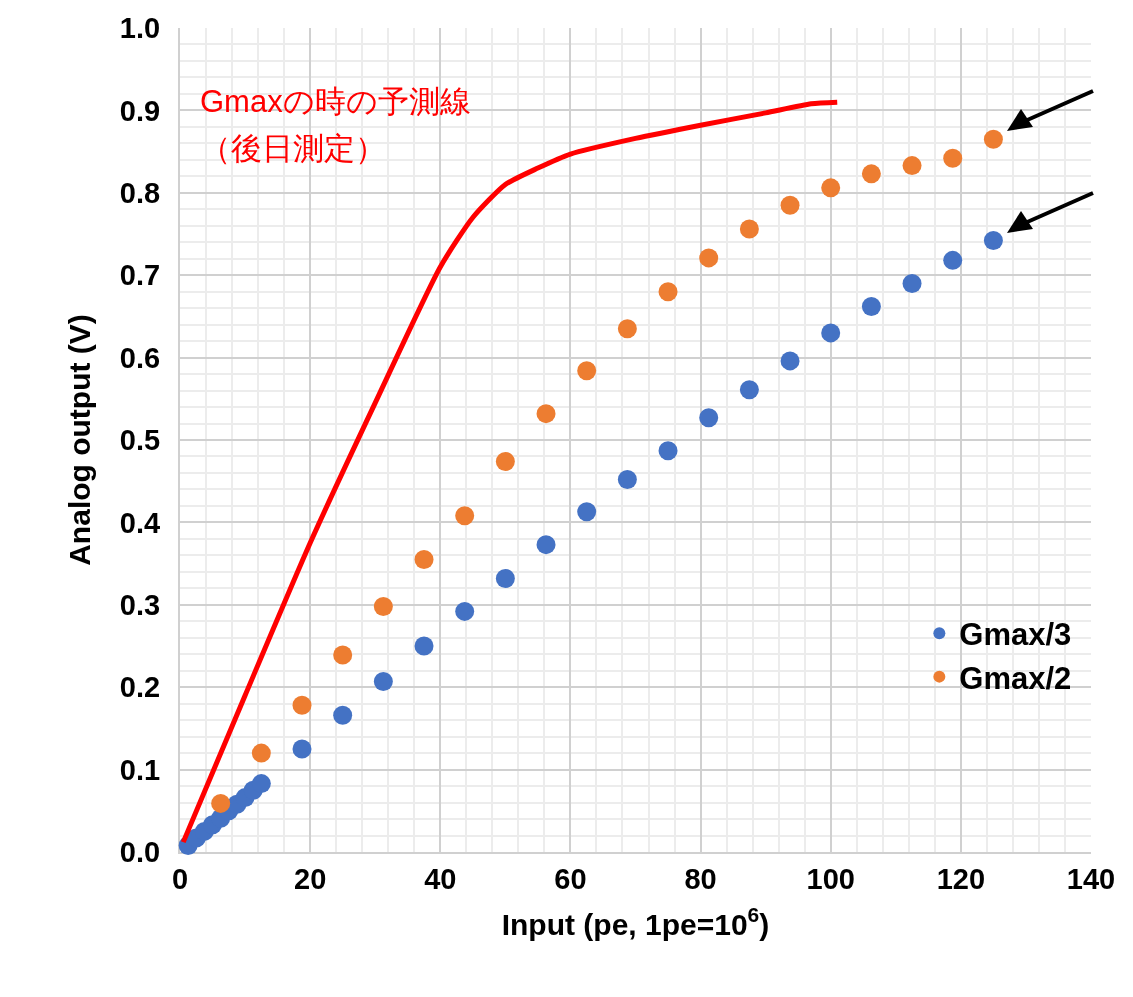  Describe the element at coordinates (700, 878) in the screenshot. I see `x-tick-label: 80` at that location.